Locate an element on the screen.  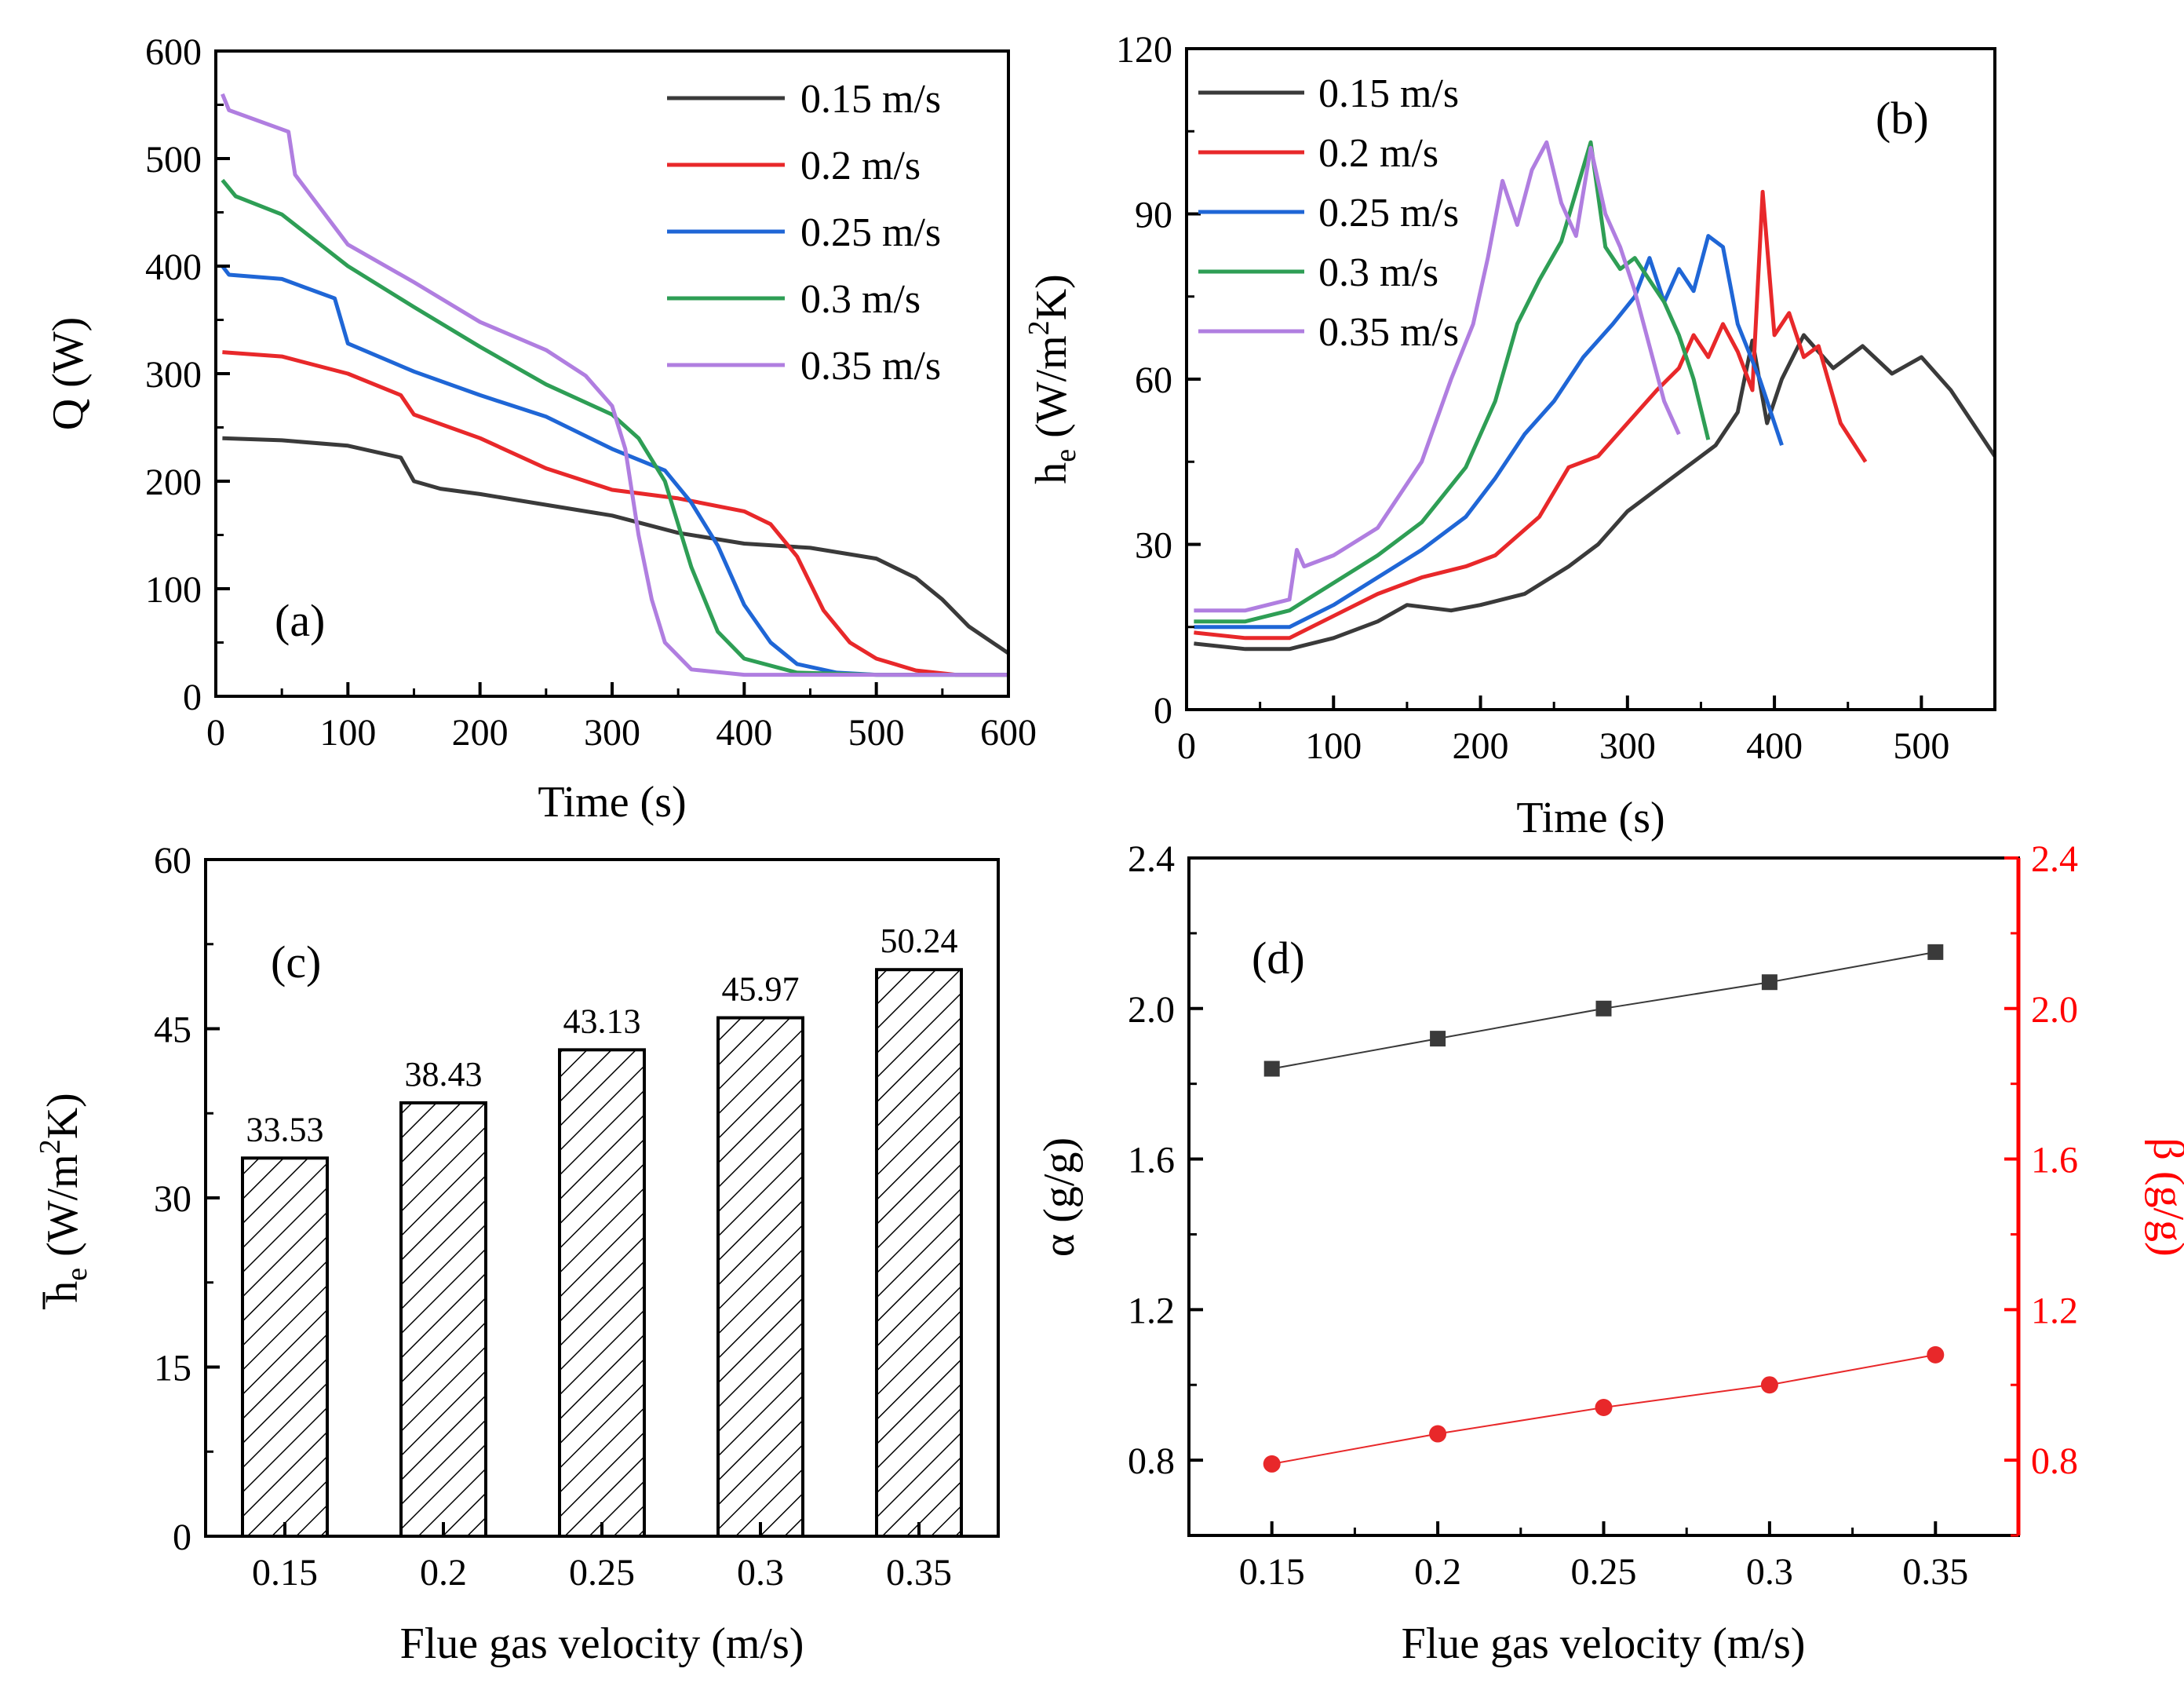
panel-a-legend: 0.15 m/s 0.2 m/s 0.25 m/s 0.3 m/s 0.35 m/s is located at coordinates (804, 233).